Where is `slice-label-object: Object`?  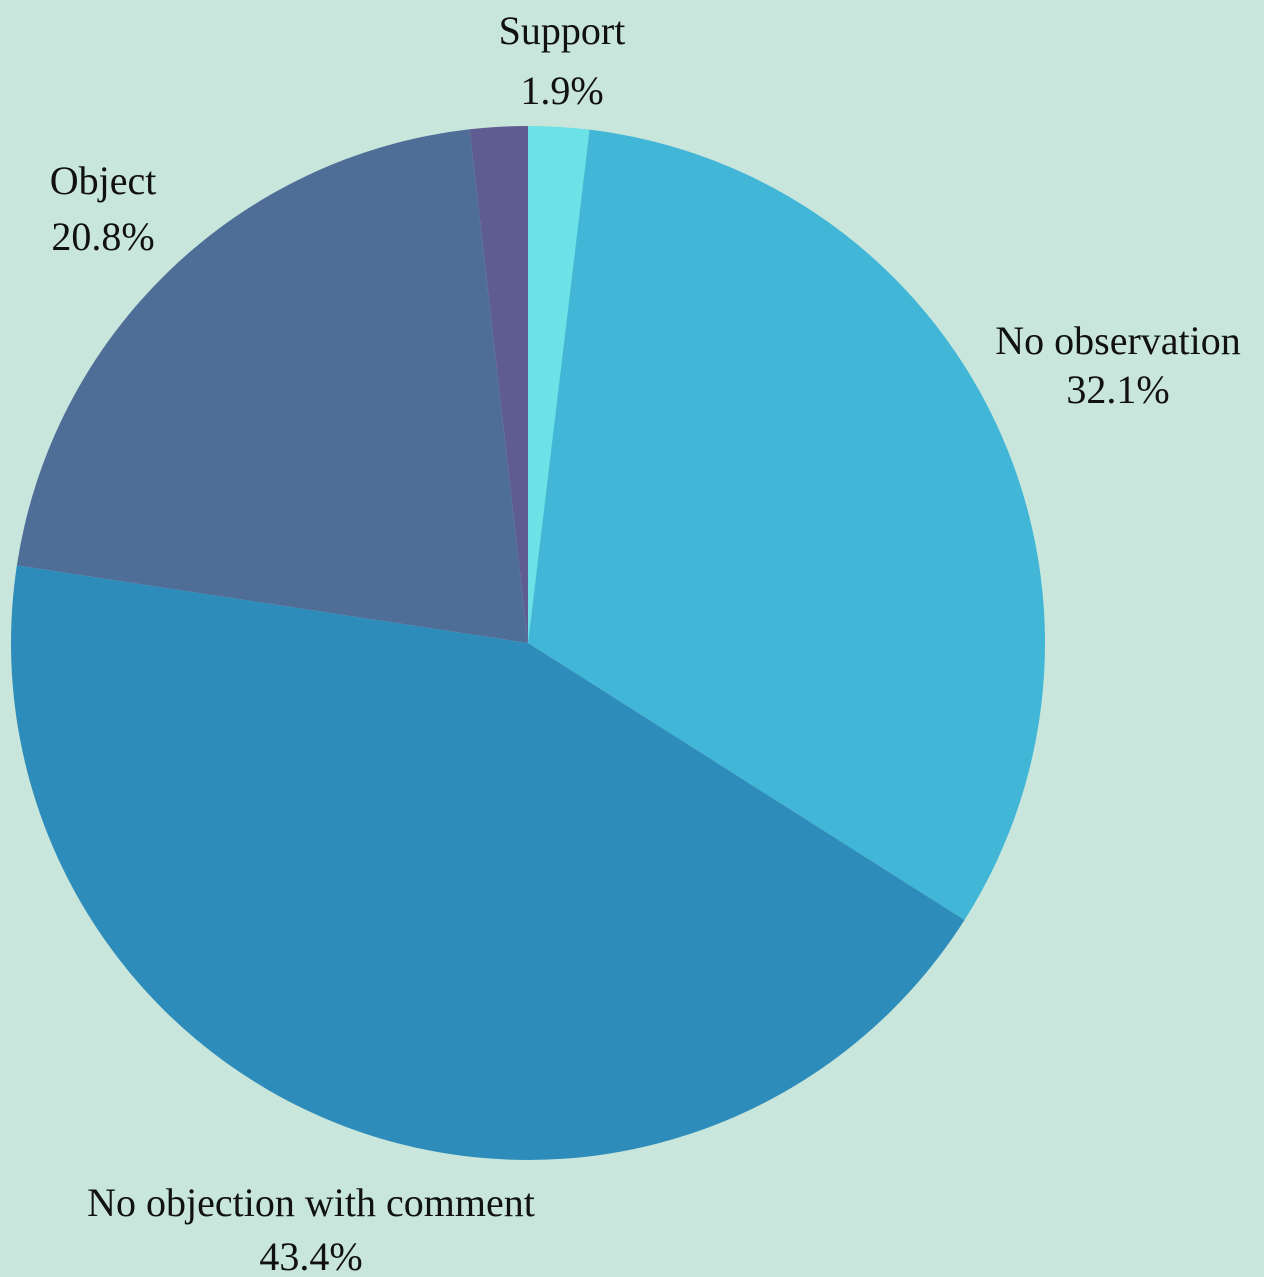
slice-label-object: Object is located at coordinates (103, 180).